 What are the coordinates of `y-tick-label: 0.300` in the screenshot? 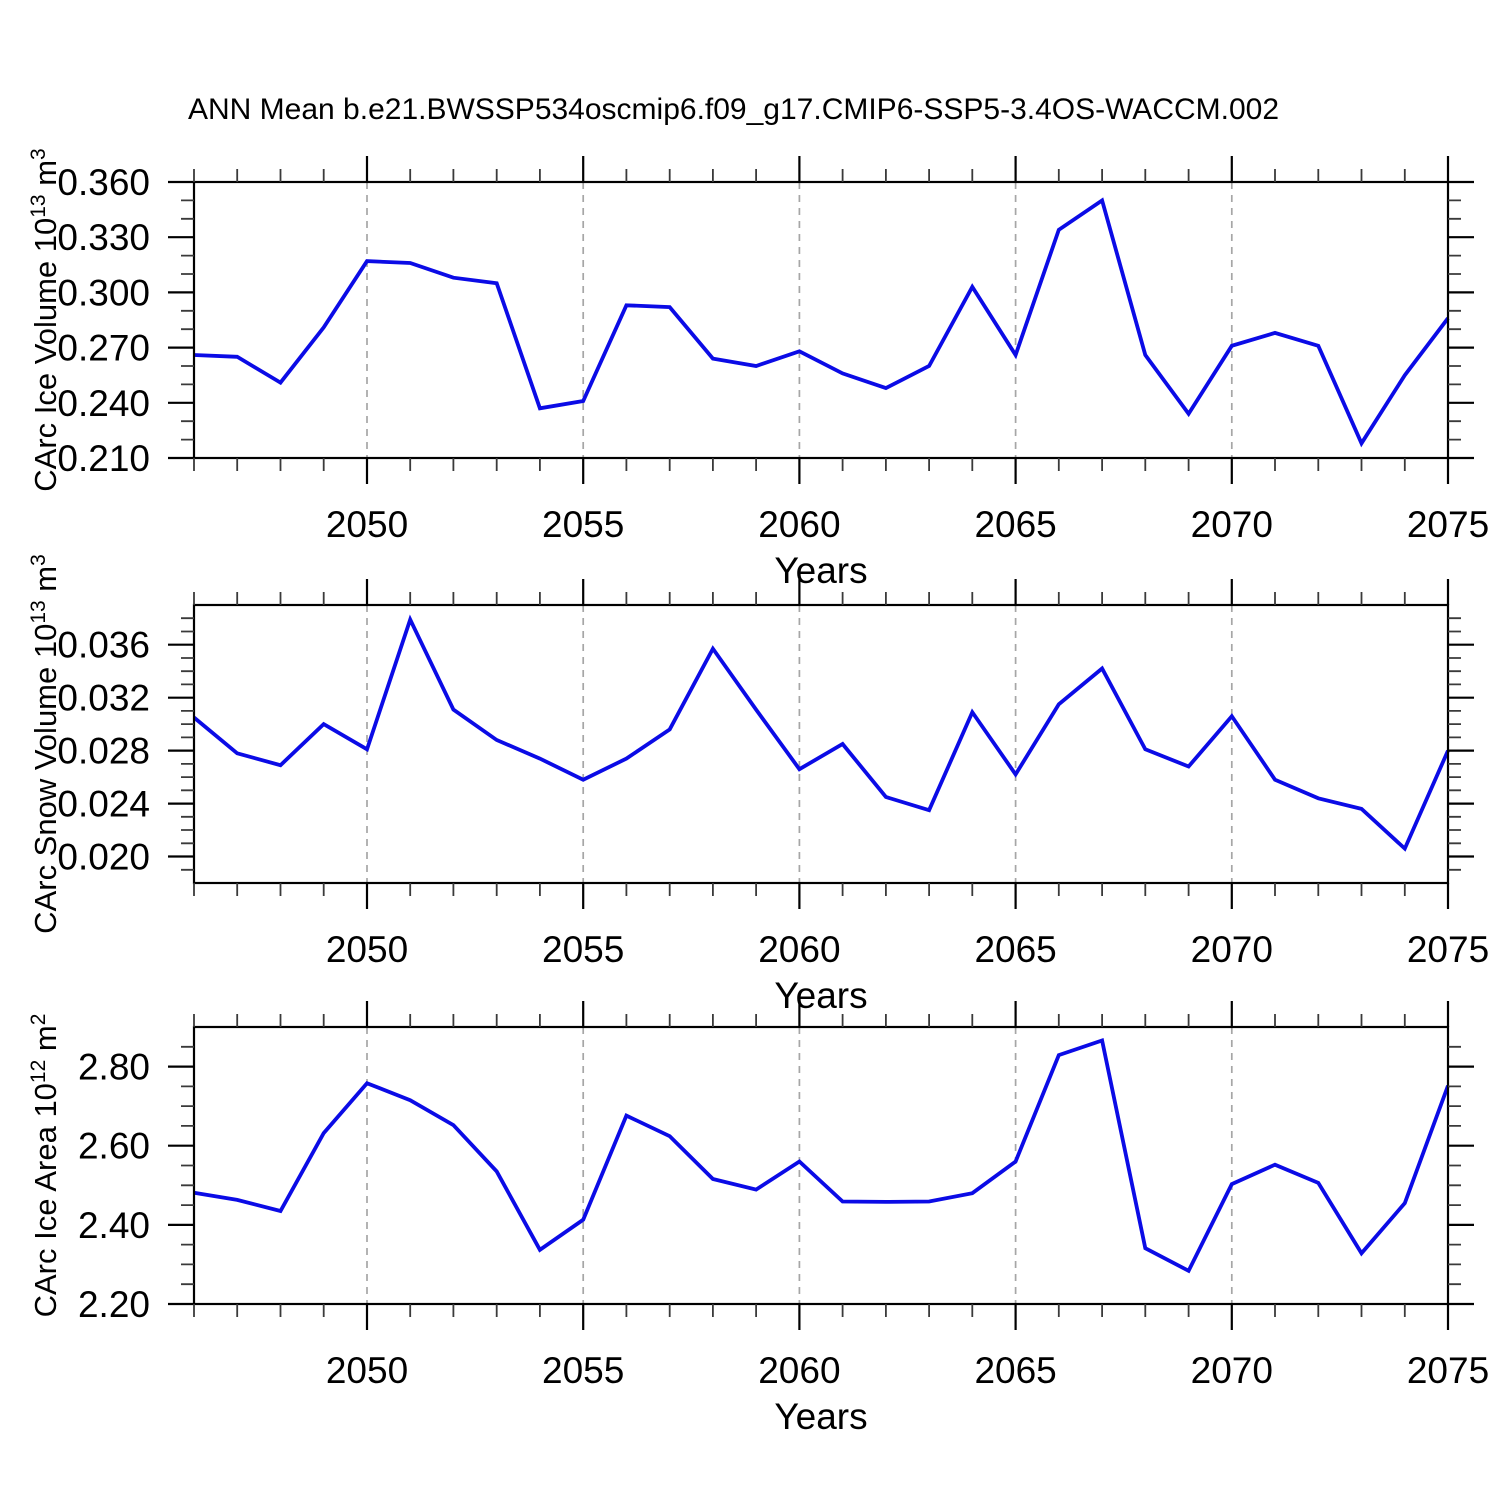 It's located at (103, 292).